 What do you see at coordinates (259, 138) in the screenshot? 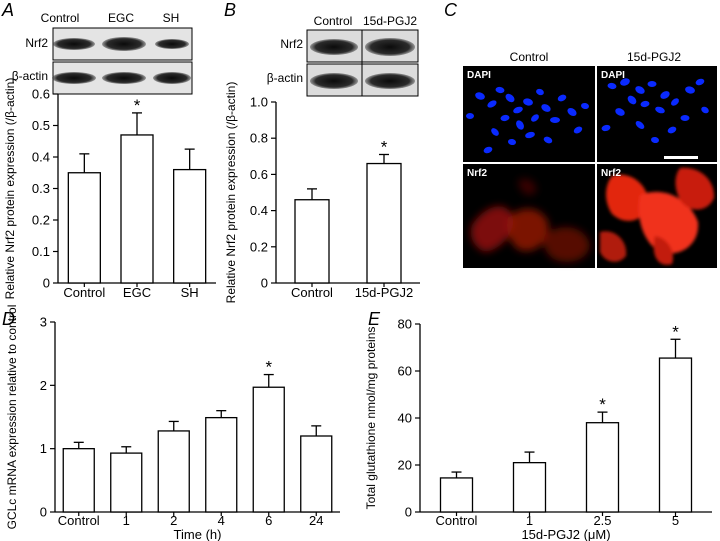
I see `chart-b-ytick-label: 0.8` at bounding box center [259, 138].